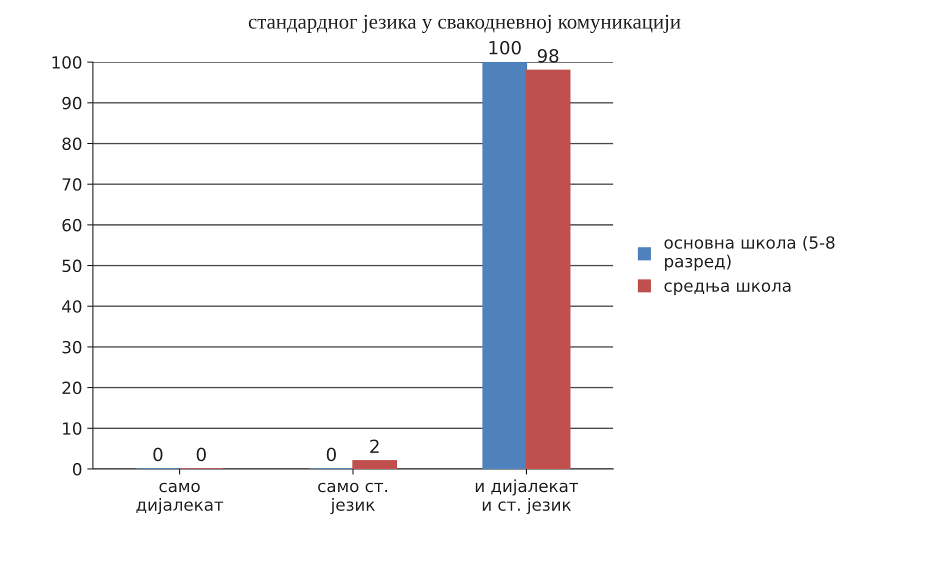  Describe the element at coordinates (353, 498) in the screenshot. I see `x-tick-label: само ст. језик` at that location.